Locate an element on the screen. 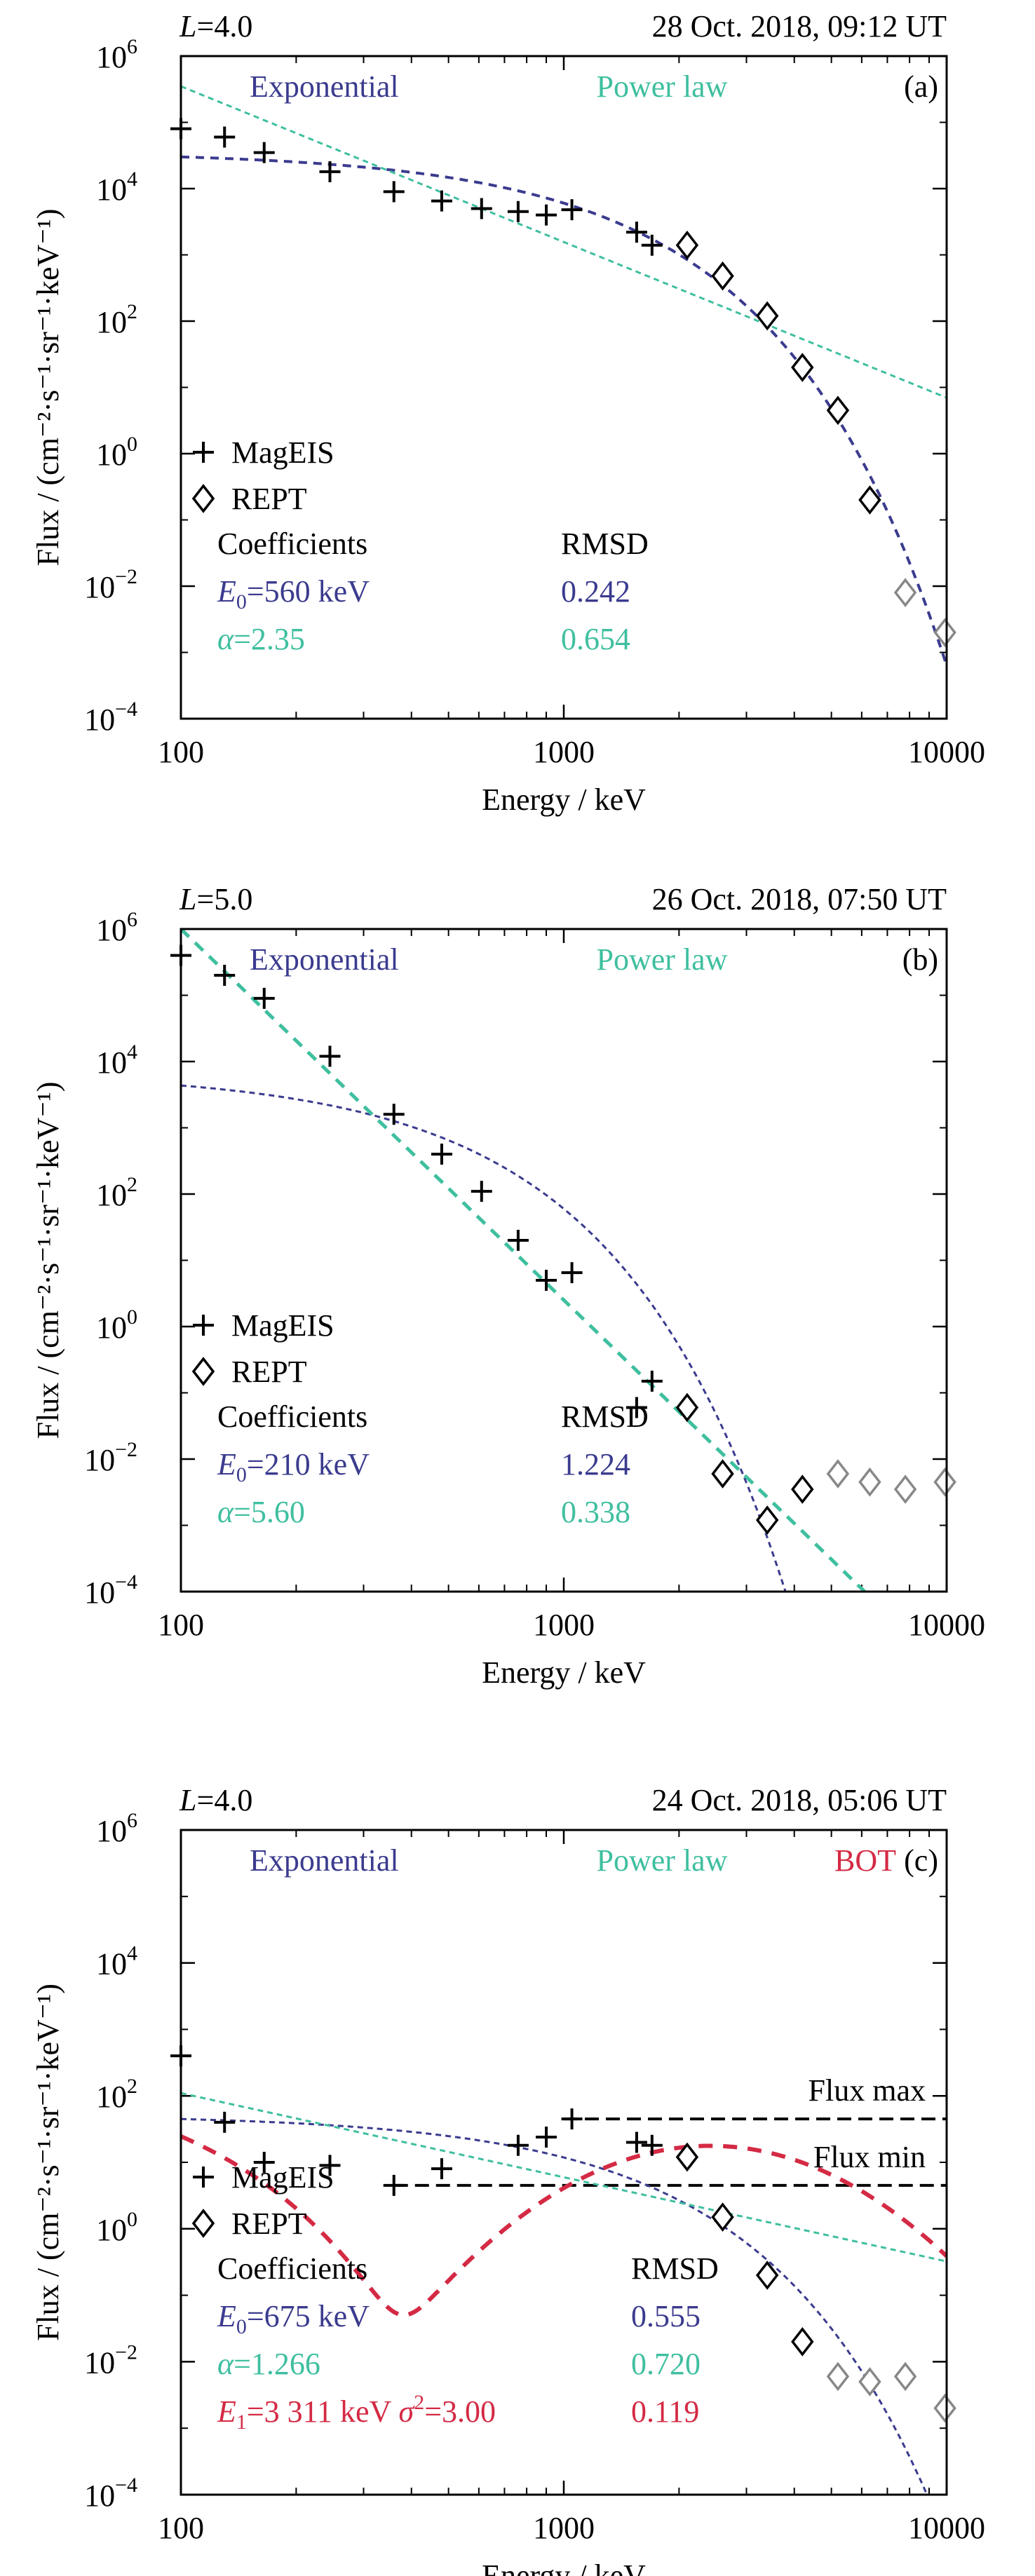 Image resolution: width=1035 pixels, height=2576 pixels. coefficient-subscript: 1 is located at coordinates (241, 2422).